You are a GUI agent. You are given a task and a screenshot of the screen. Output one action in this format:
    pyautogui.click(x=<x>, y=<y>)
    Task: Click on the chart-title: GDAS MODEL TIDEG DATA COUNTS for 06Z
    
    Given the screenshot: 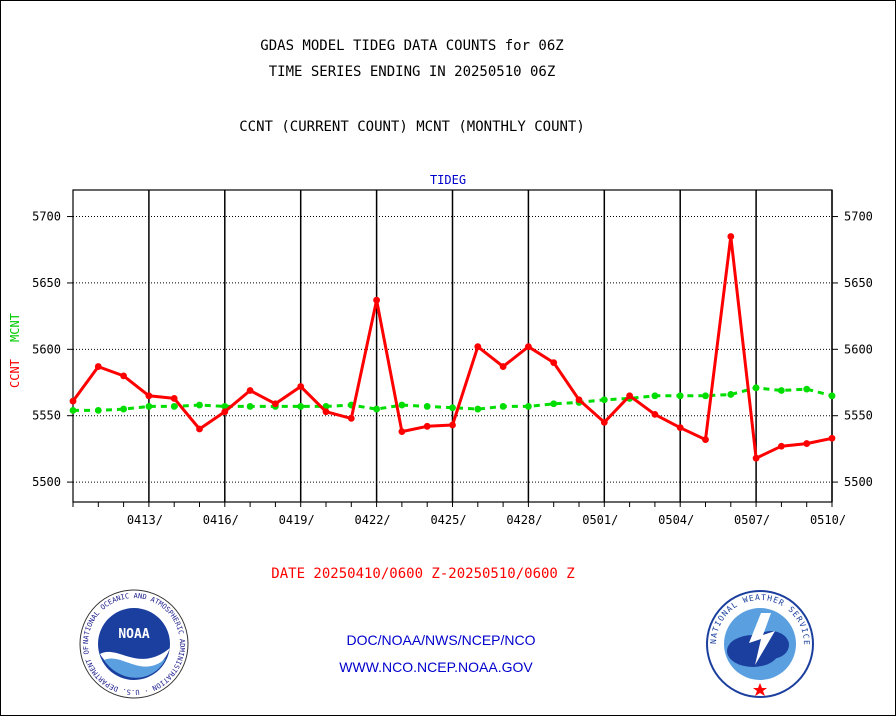 What is the action you would take?
    pyautogui.click(x=412, y=46)
    